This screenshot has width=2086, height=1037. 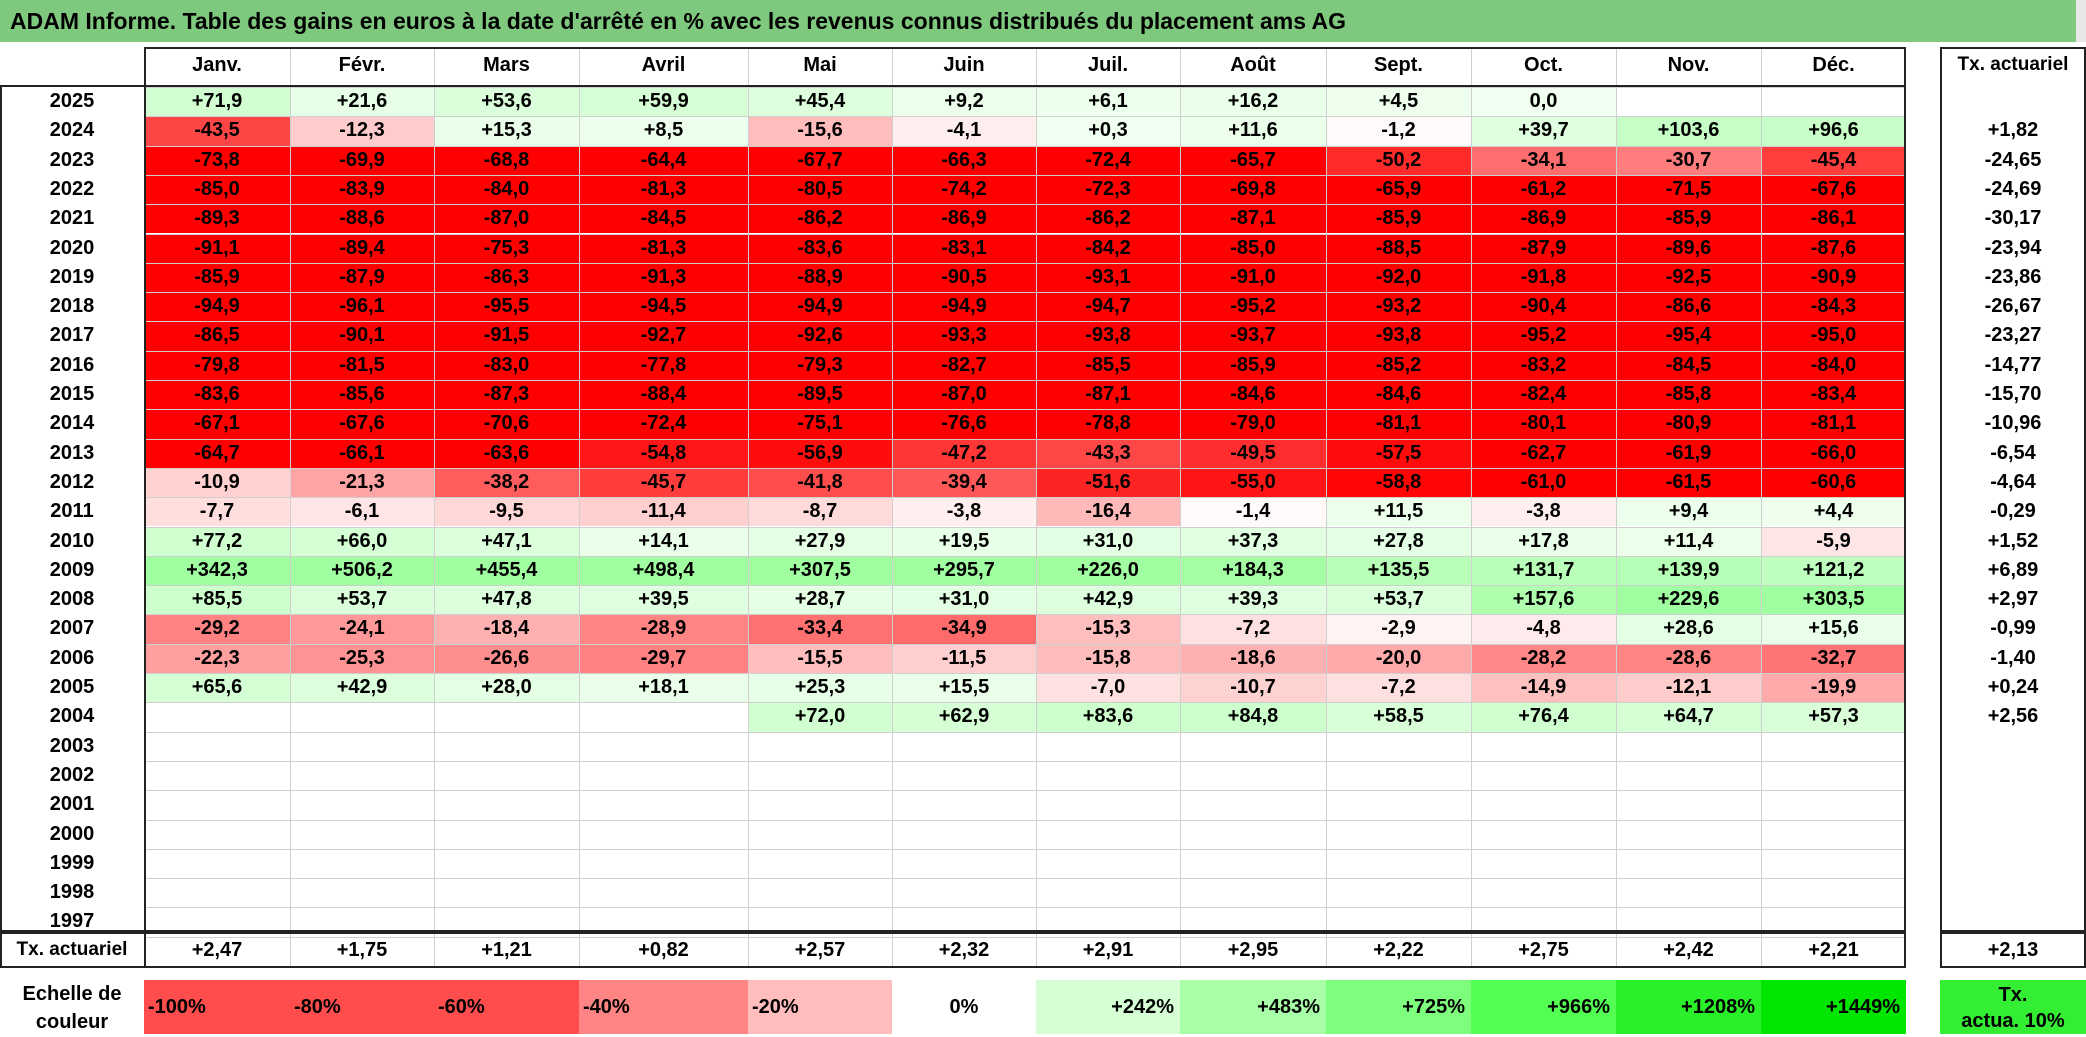 I want to click on color-scale-step: -20%, so click(x=820, y=1007).